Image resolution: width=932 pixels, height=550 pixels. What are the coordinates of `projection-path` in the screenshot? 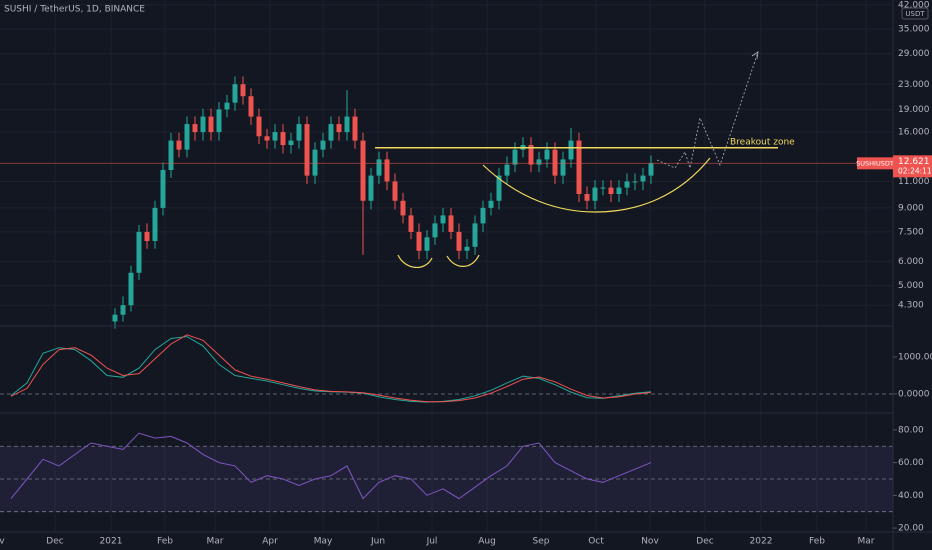 It's located at (707, 110).